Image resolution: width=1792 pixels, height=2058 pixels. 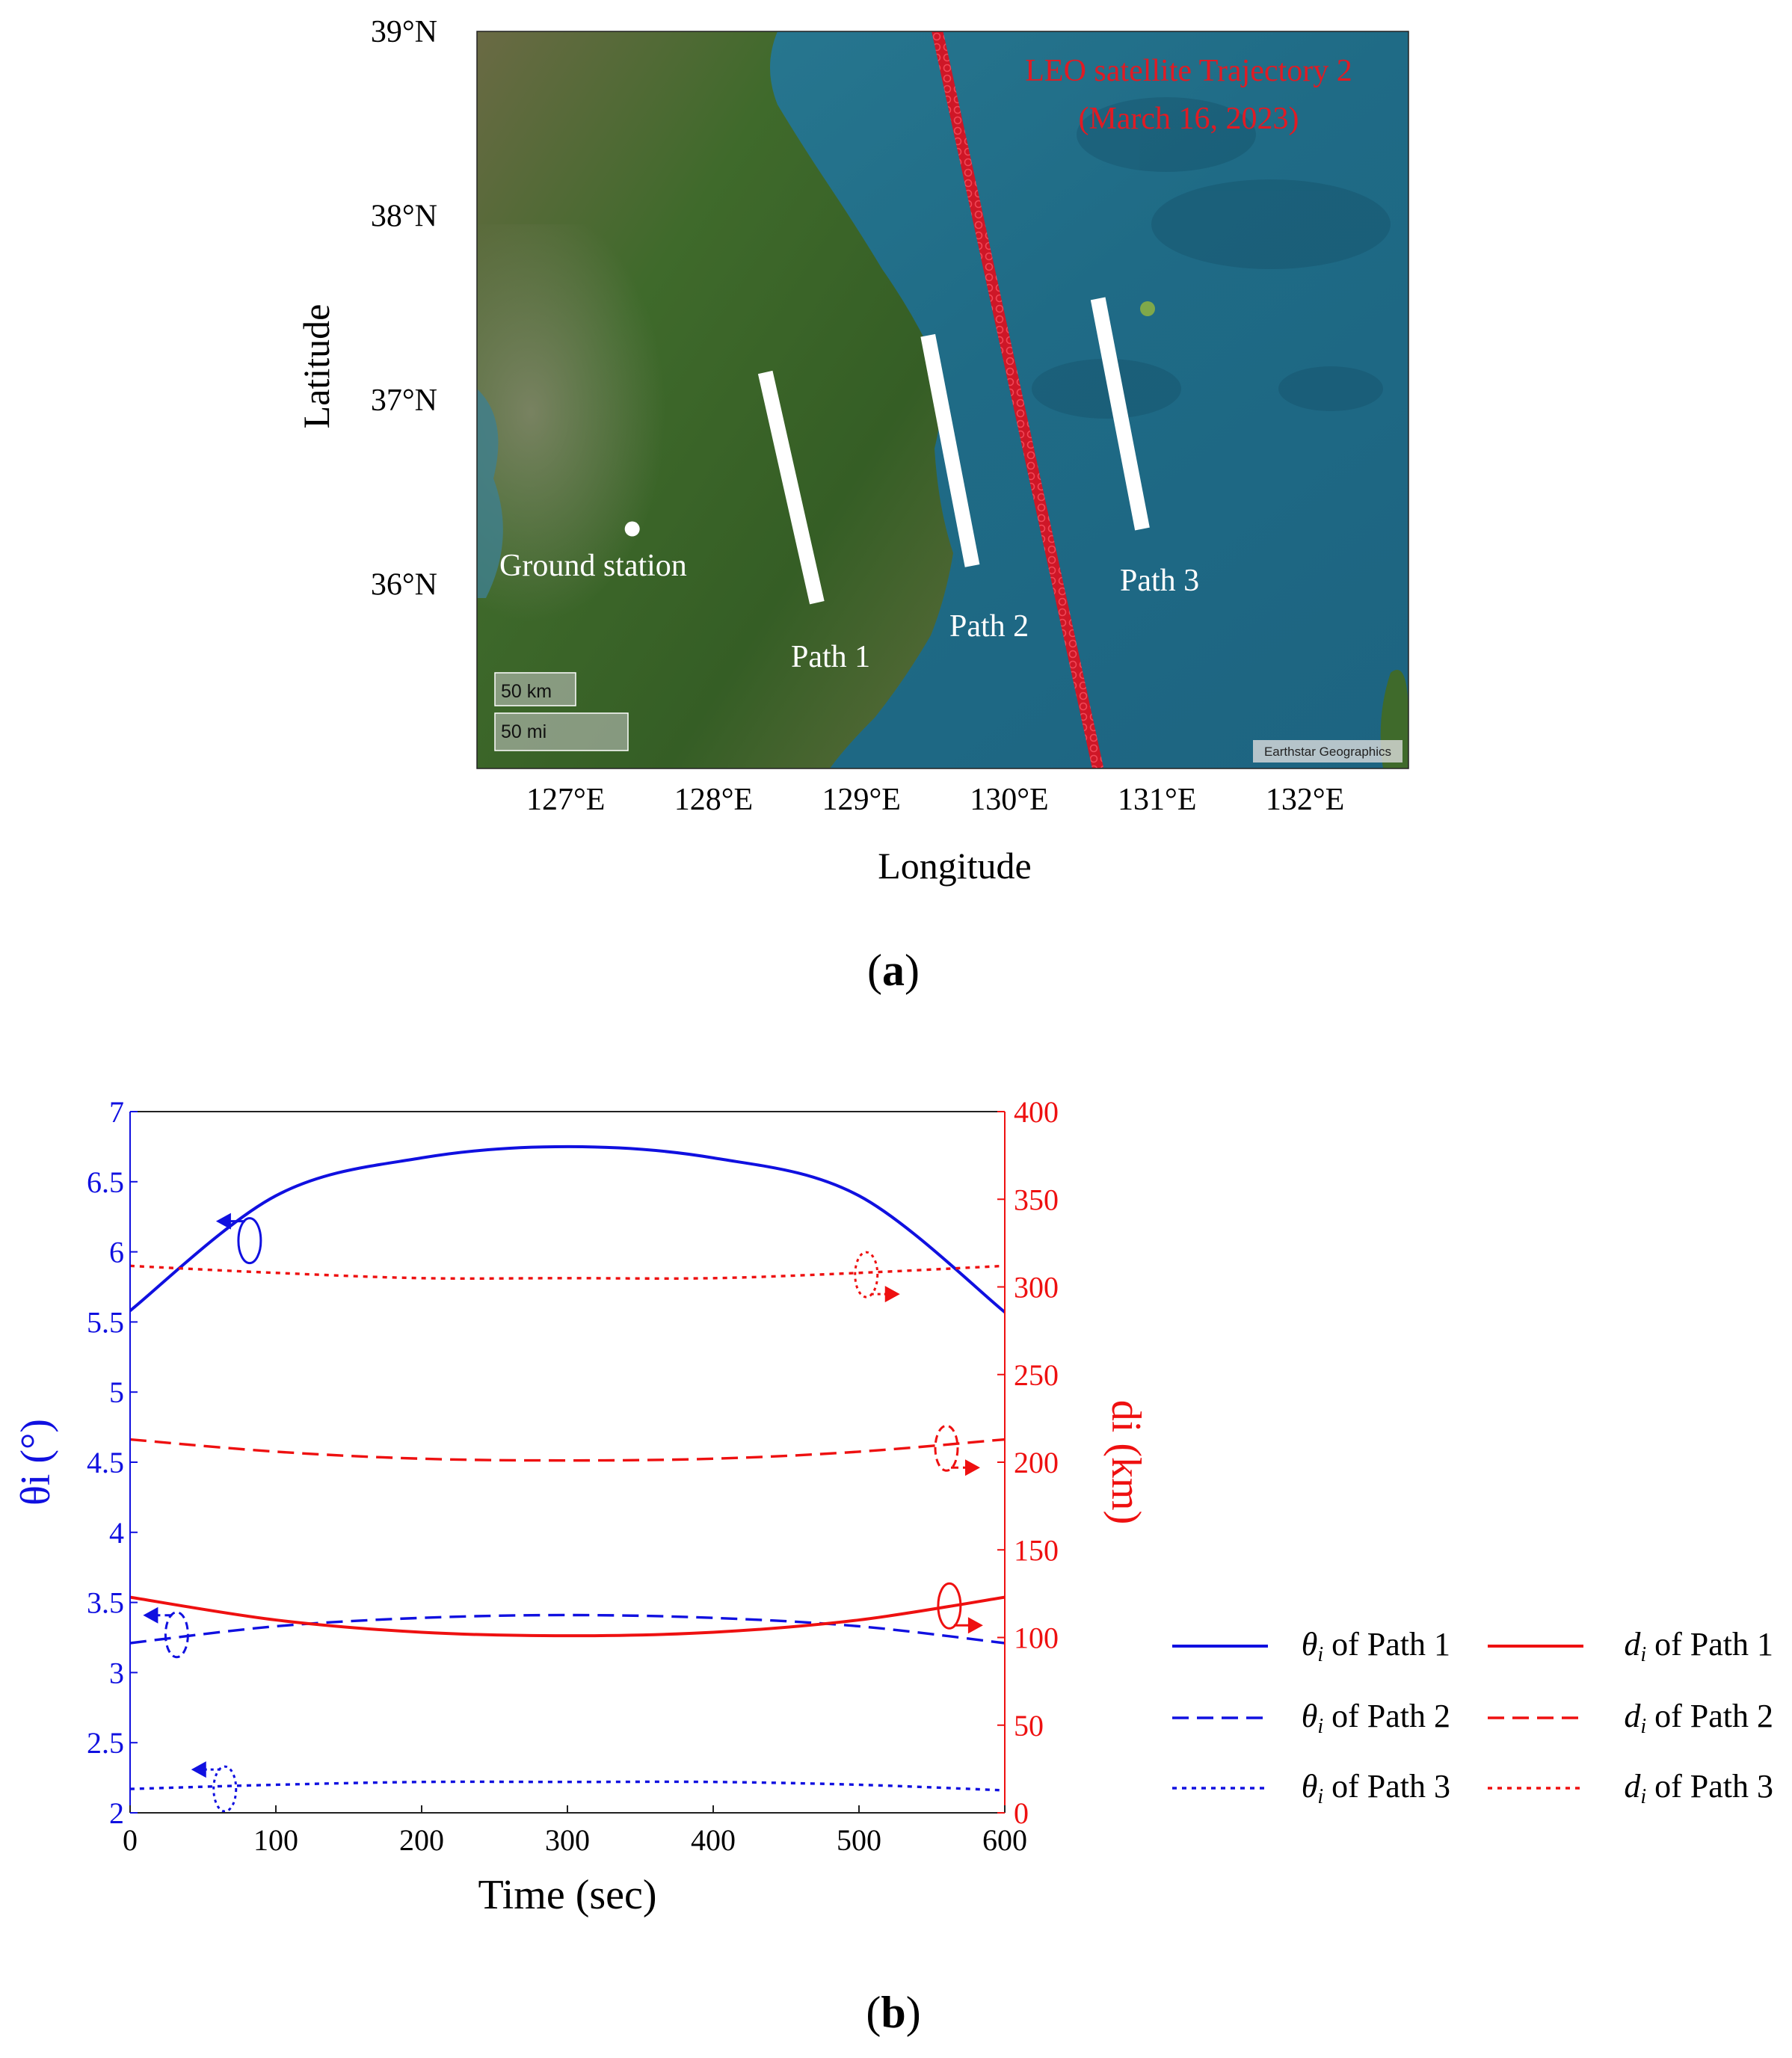 What do you see at coordinates (1009, 800) in the screenshot?
I see `map-x-tick-3: 130°E` at bounding box center [1009, 800].